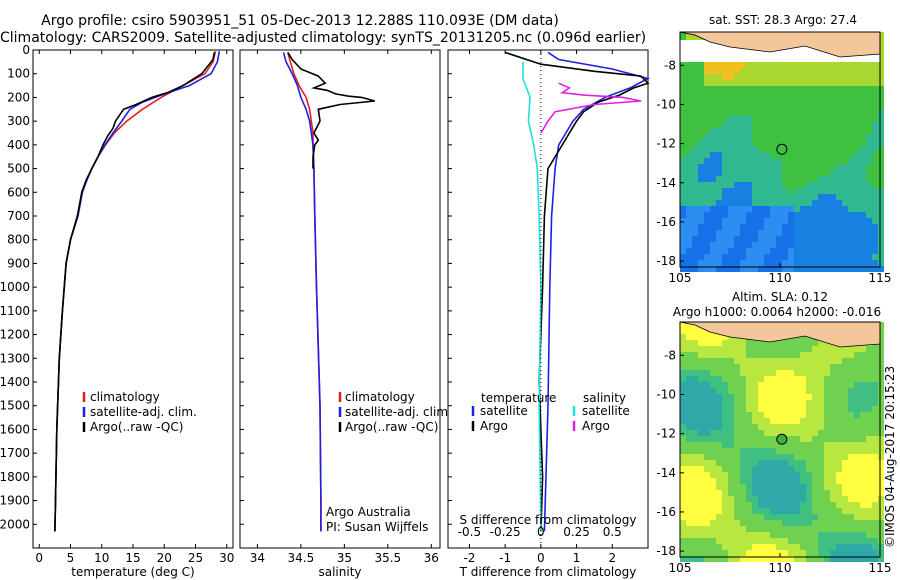 The width and height of the screenshot is (900, 580). What do you see at coordinates (136, 427) in the screenshot?
I see `legend-label: Argo(..raw -QC)` at bounding box center [136, 427].